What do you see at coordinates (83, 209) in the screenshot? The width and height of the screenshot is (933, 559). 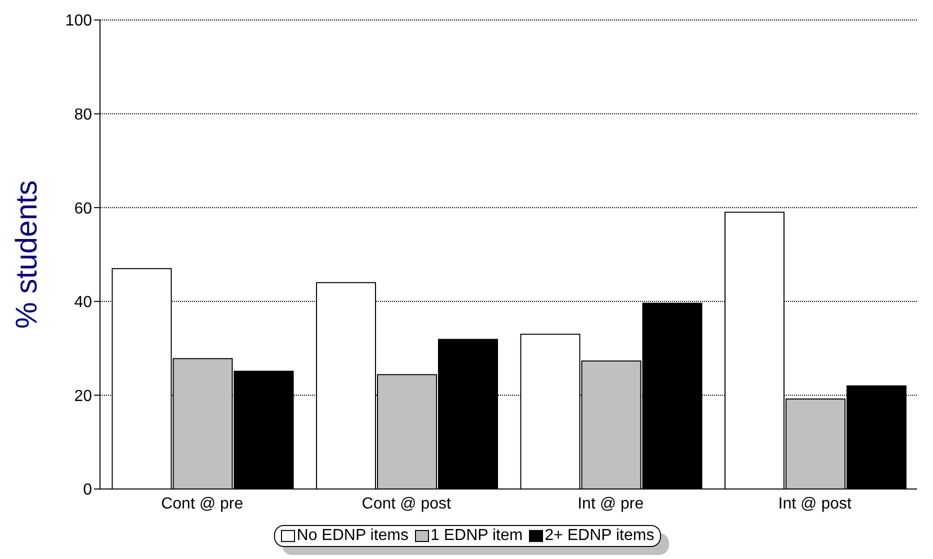 I see `y-tick-label: 60` at bounding box center [83, 209].